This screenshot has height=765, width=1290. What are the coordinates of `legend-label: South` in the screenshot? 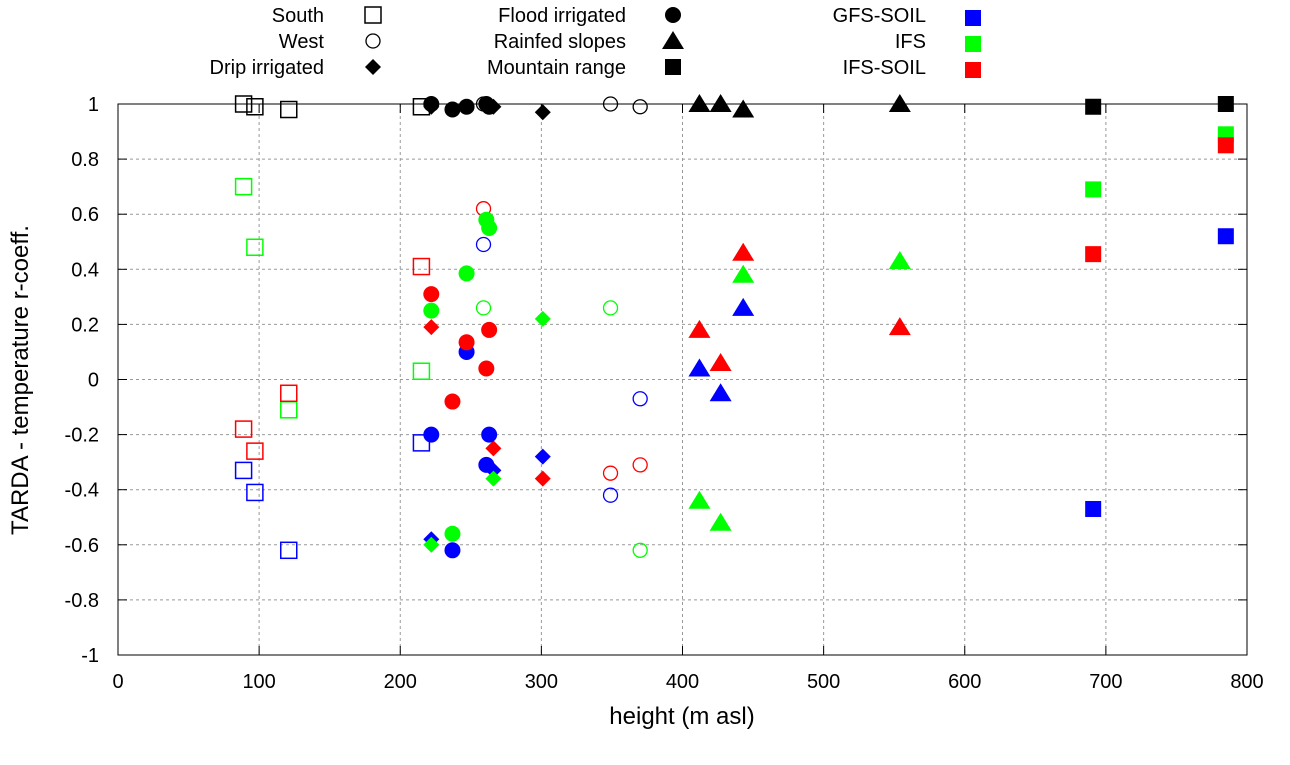 It's located at (298, 16).